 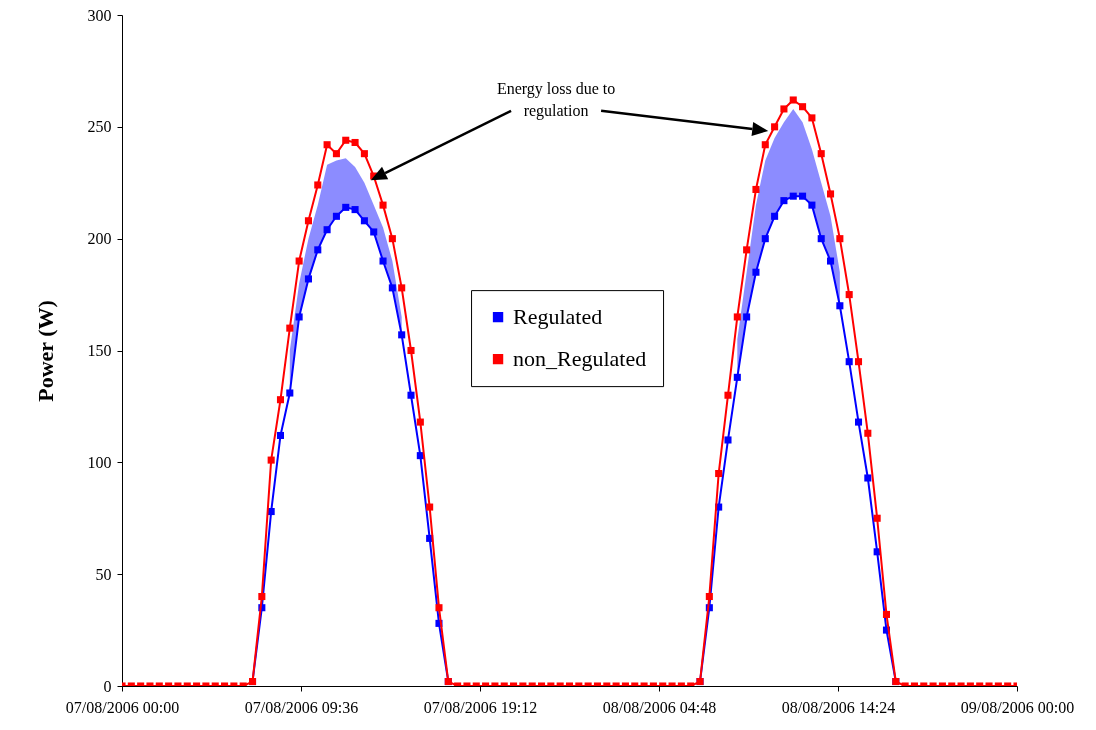 I want to click on y-tick-label: 200, so click(x=99, y=239).